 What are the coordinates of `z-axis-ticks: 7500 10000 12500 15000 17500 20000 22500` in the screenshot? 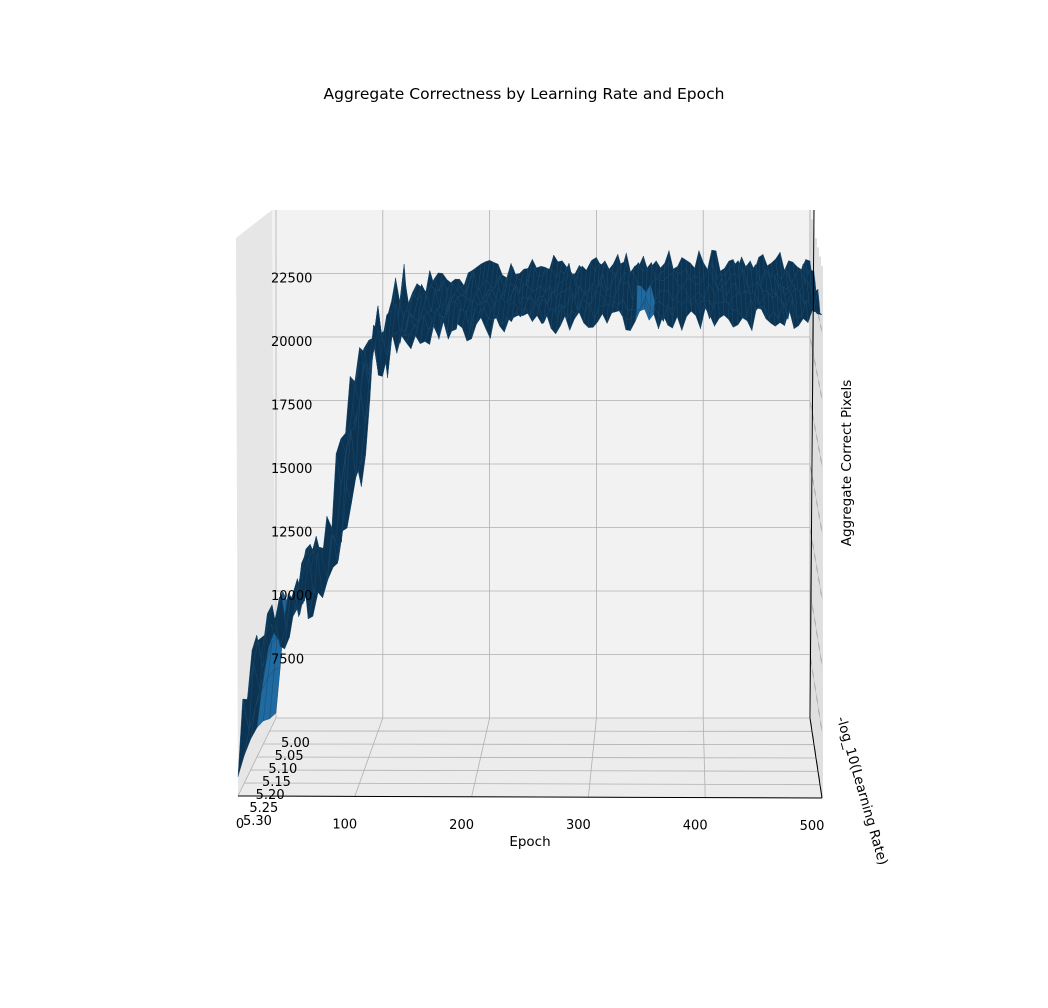 It's located at (291, 470).